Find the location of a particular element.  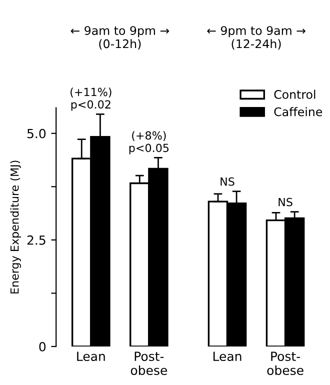

text: ← 9pm to 9am → (12-24h) is located at coordinates (256, 38).